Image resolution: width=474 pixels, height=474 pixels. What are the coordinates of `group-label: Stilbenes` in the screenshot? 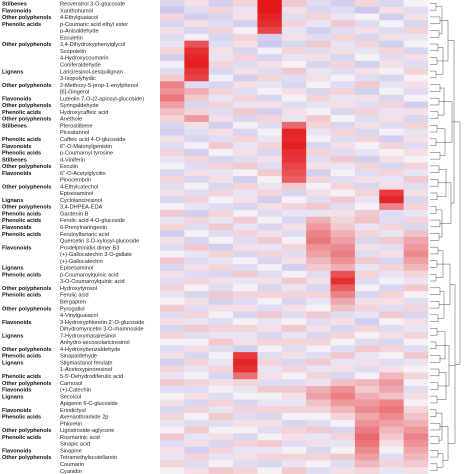 It's located at (14, 160).